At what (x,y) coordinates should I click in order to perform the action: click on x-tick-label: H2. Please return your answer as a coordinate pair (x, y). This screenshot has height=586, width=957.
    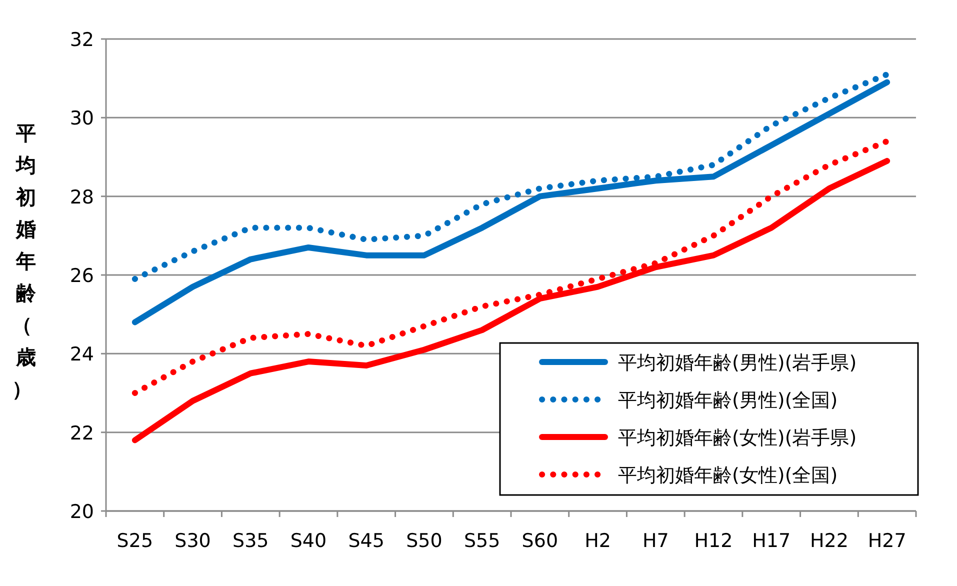
    Looking at the image, I should click on (597, 541).